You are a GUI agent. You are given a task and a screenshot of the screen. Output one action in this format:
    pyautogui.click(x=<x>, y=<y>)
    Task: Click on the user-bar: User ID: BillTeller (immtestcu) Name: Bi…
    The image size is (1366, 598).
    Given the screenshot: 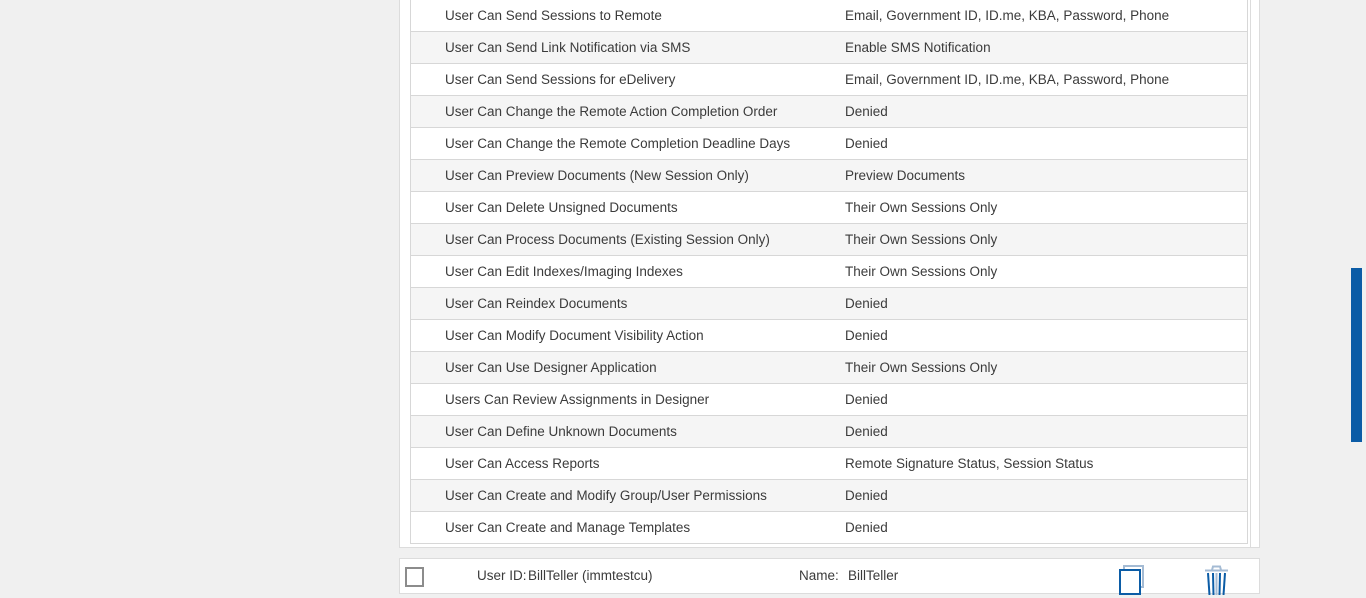 What is the action you would take?
    pyautogui.click(x=829, y=577)
    